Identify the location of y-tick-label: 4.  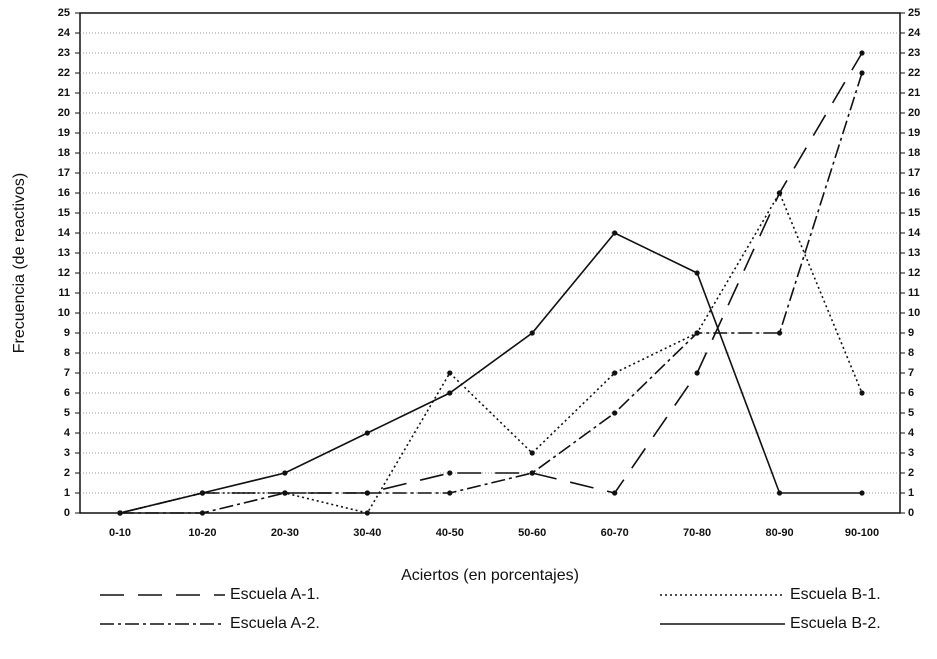
(67, 433).